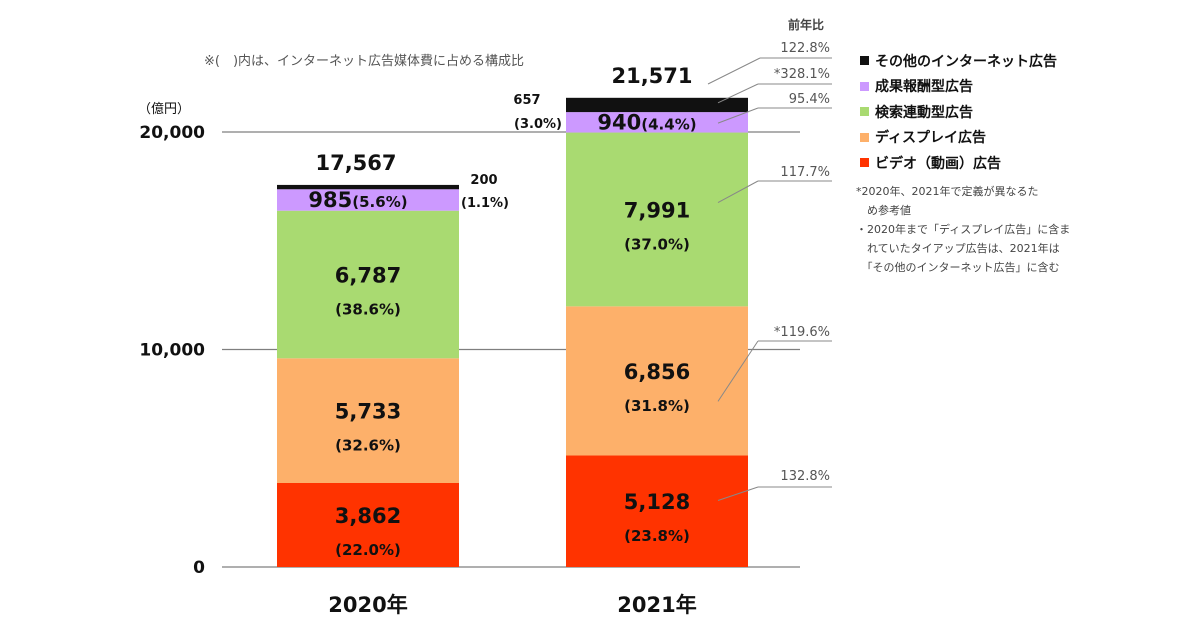 This screenshot has height=630, width=1200. What do you see at coordinates (368, 412) in the screenshot?
I see `segment-value-label: 5,733` at bounding box center [368, 412].